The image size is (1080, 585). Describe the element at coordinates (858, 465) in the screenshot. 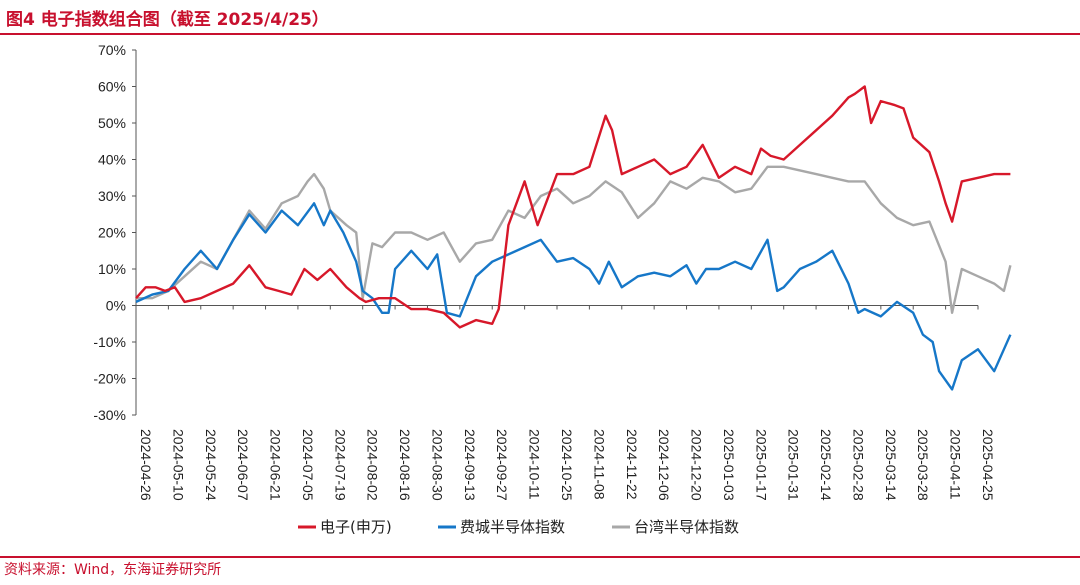

I see `x-tick-label: 2025-02-28` at that location.